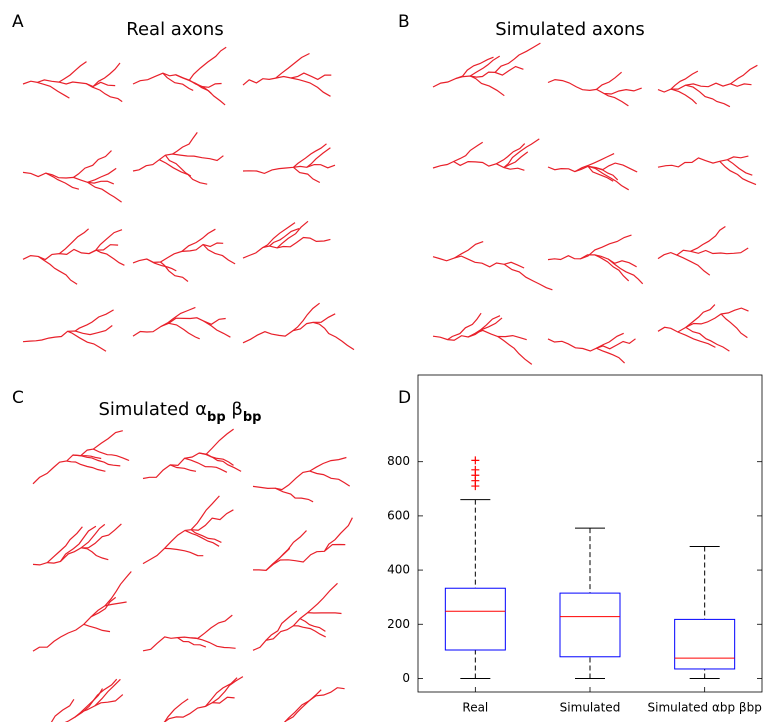 This screenshot has width=775, height=722. I want to click on title-part: Simulated α, so click(152, 409).